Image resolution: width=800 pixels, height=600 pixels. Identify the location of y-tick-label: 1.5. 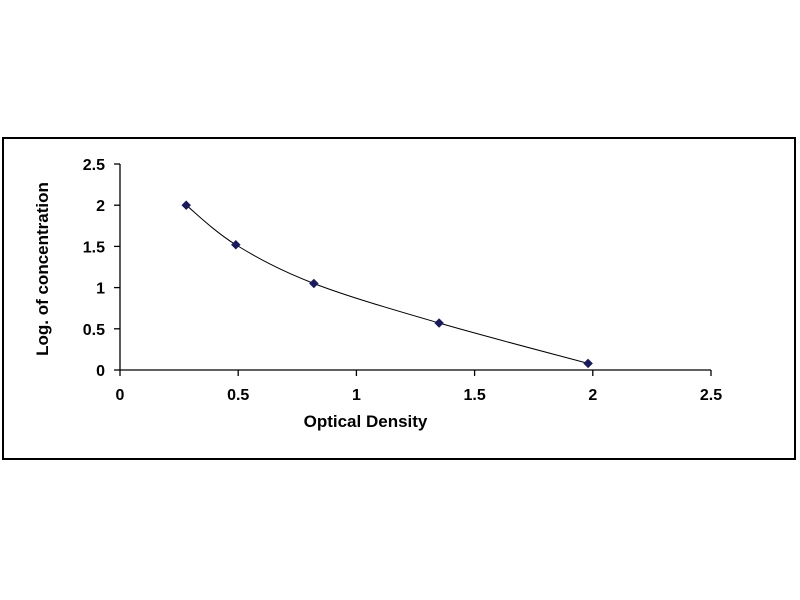
(94, 247).